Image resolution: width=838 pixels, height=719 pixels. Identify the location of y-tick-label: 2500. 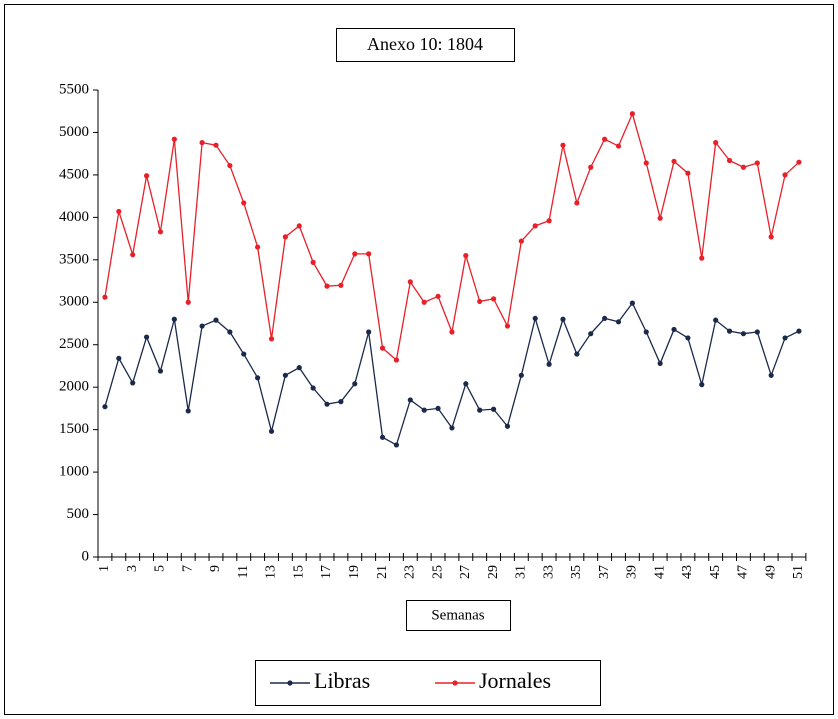
(74, 344).